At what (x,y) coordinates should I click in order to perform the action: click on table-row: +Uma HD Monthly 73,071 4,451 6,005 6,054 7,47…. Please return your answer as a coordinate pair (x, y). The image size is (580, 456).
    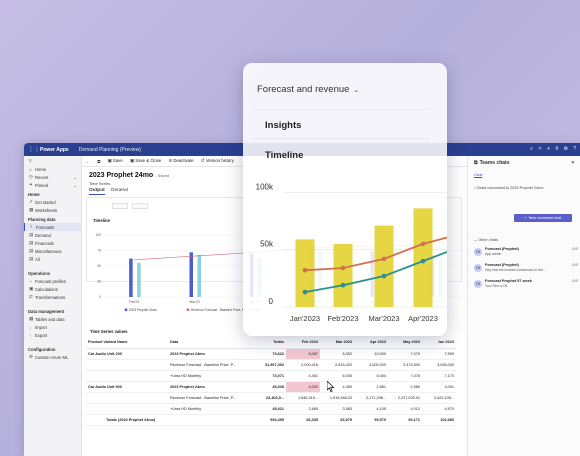
    Looking at the image, I should click on (271, 376).